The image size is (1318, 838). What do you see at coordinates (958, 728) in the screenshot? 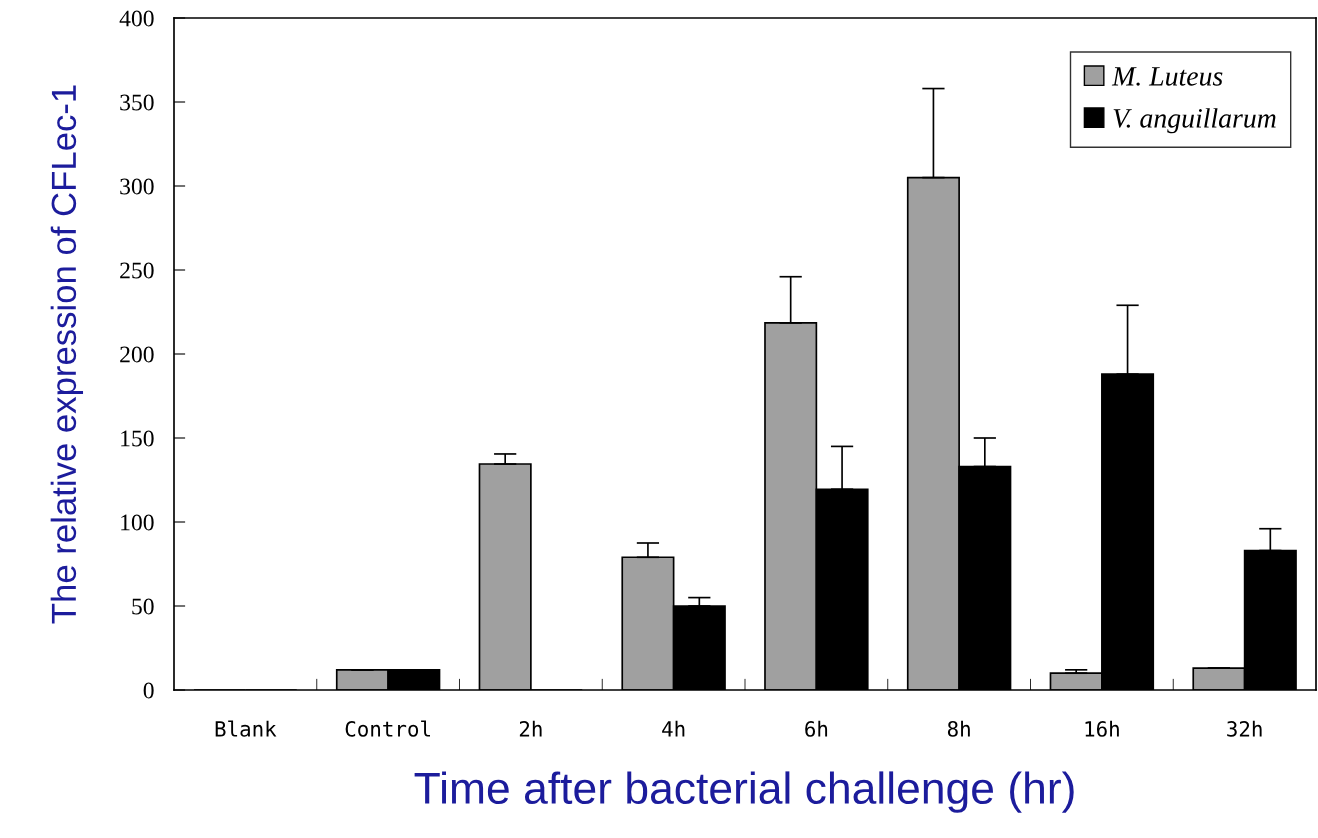
I see `x-tick-label: 8h` at bounding box center [958, 728].